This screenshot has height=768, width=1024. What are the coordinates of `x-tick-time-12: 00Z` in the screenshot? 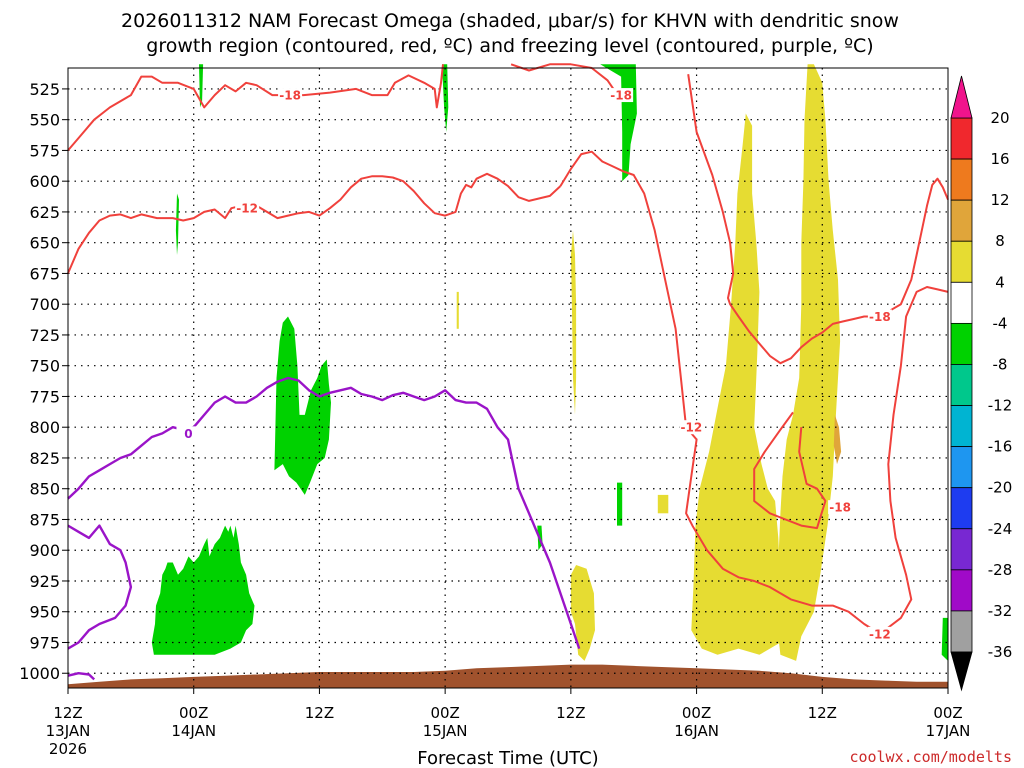 It's located at (193, 713).